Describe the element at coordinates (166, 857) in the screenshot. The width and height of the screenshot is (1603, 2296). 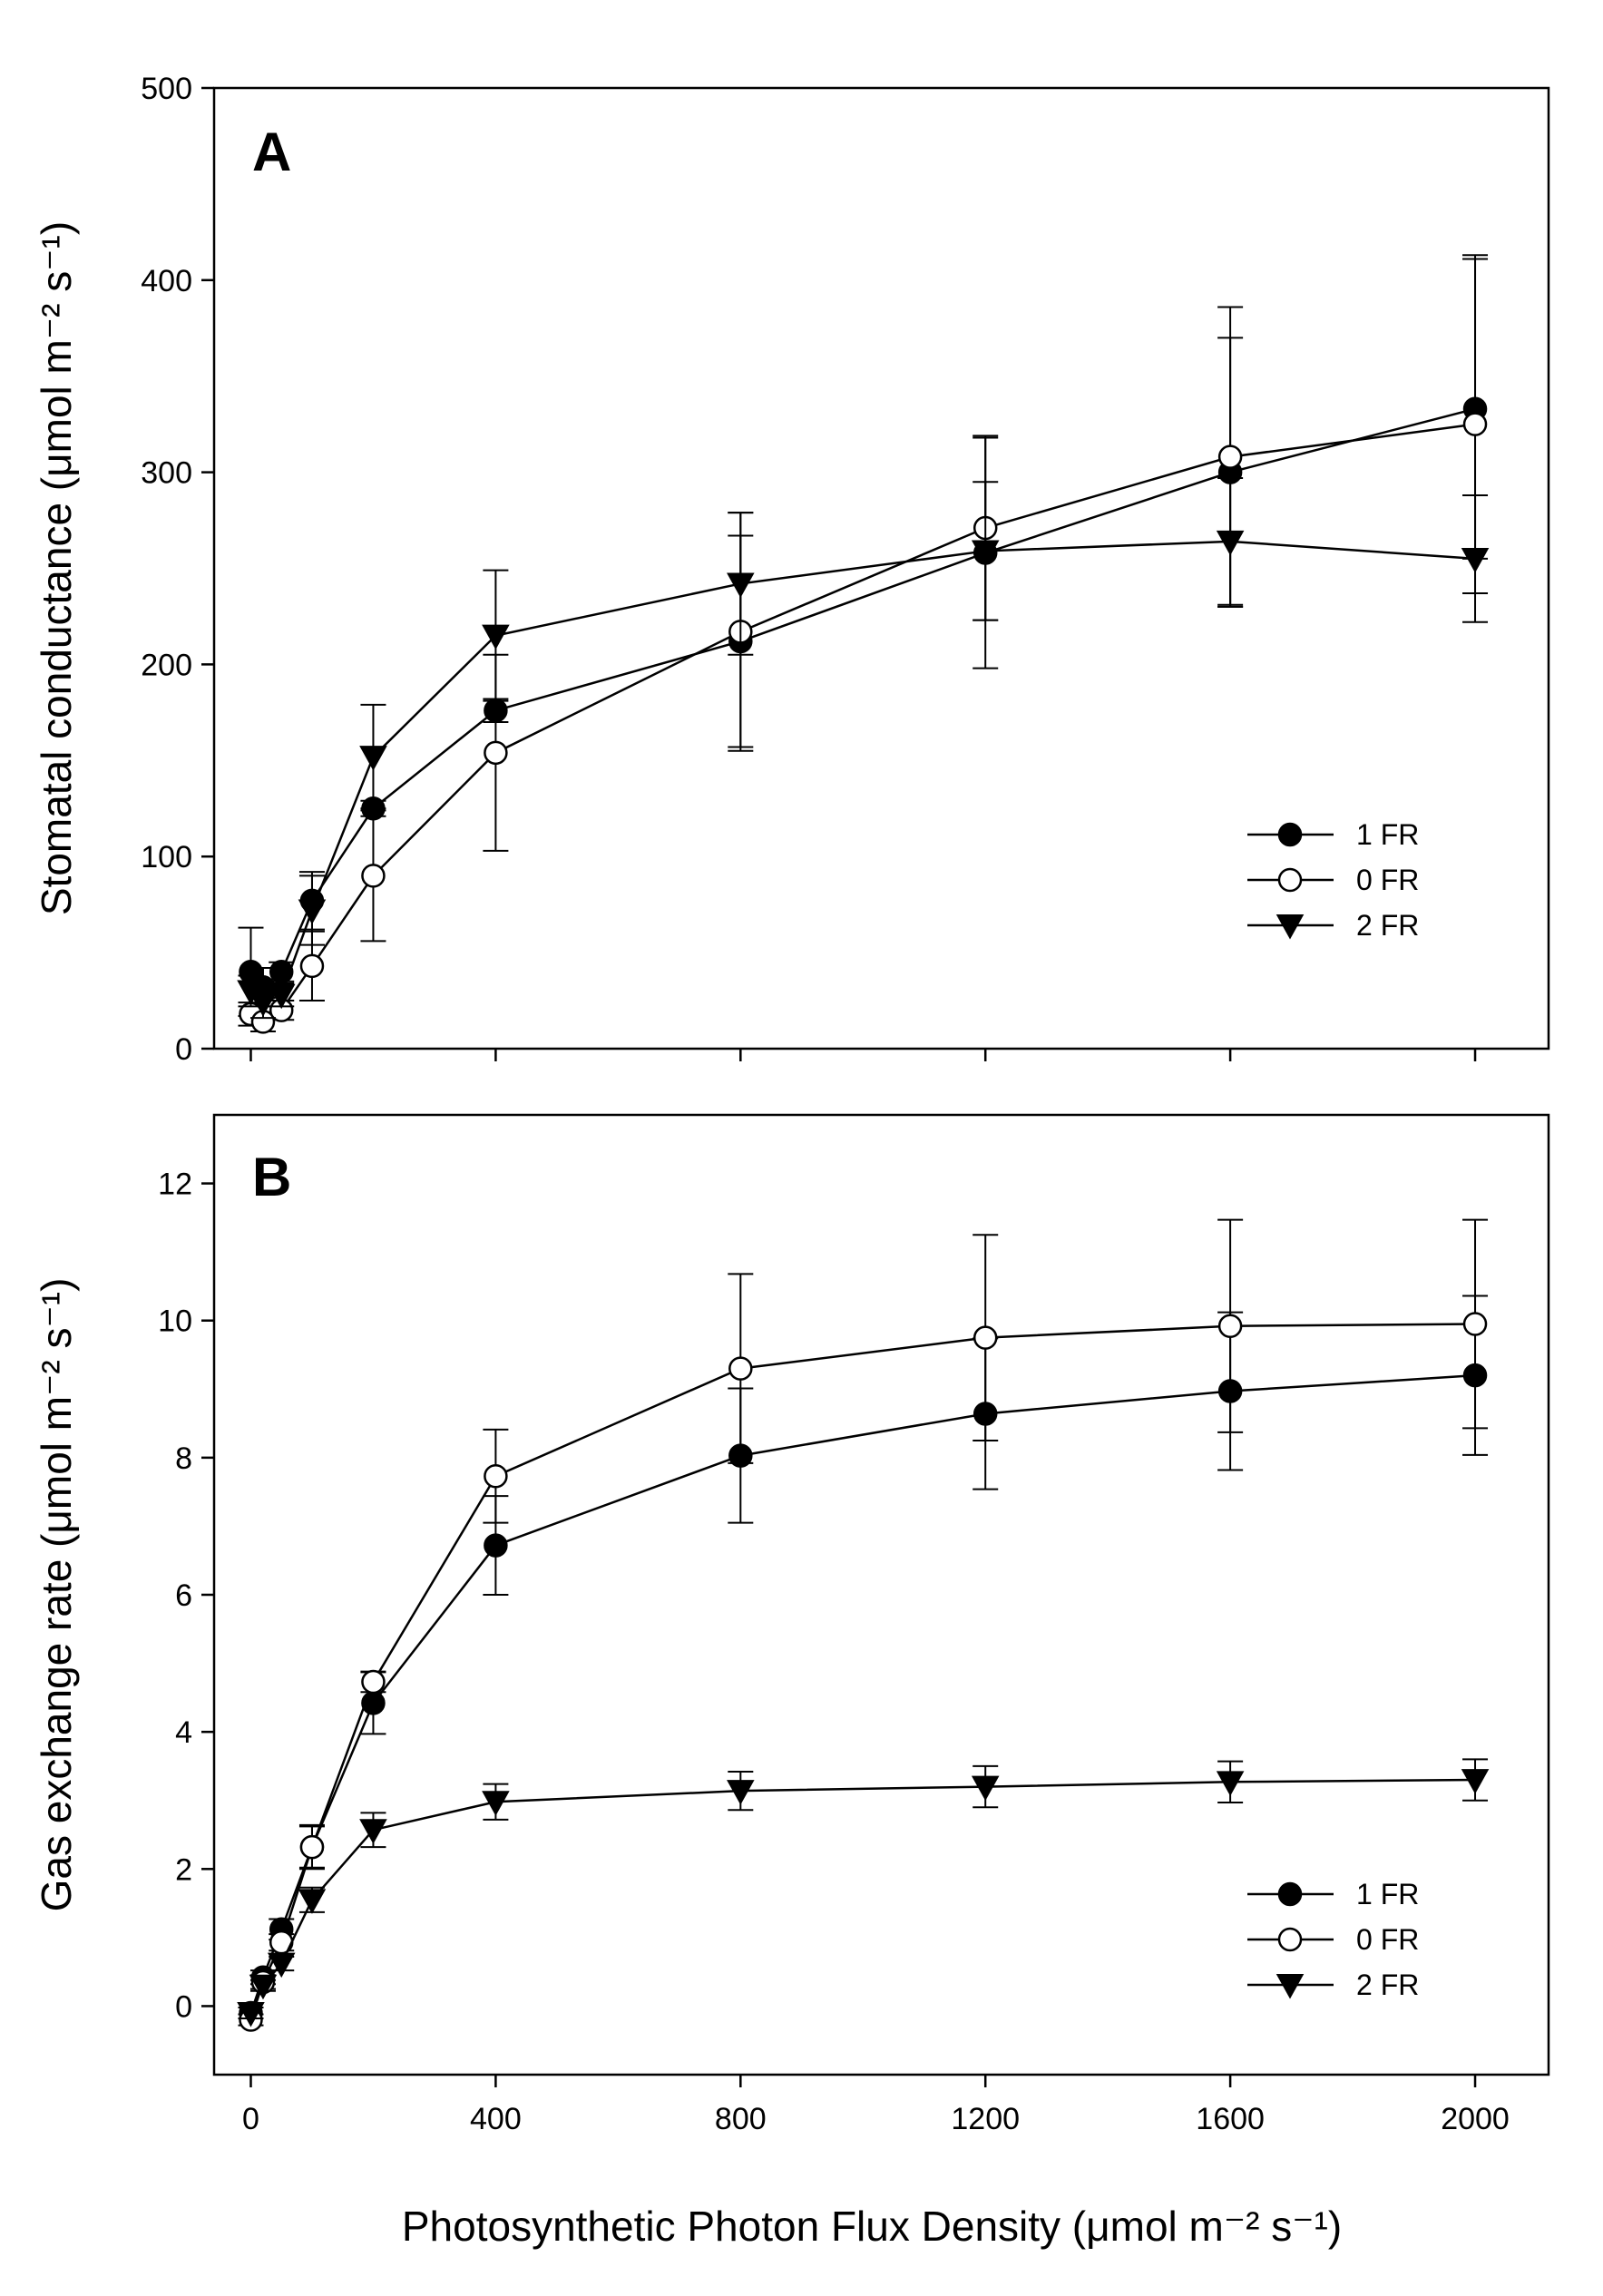
I see `y-tick-label: 100` at that location.